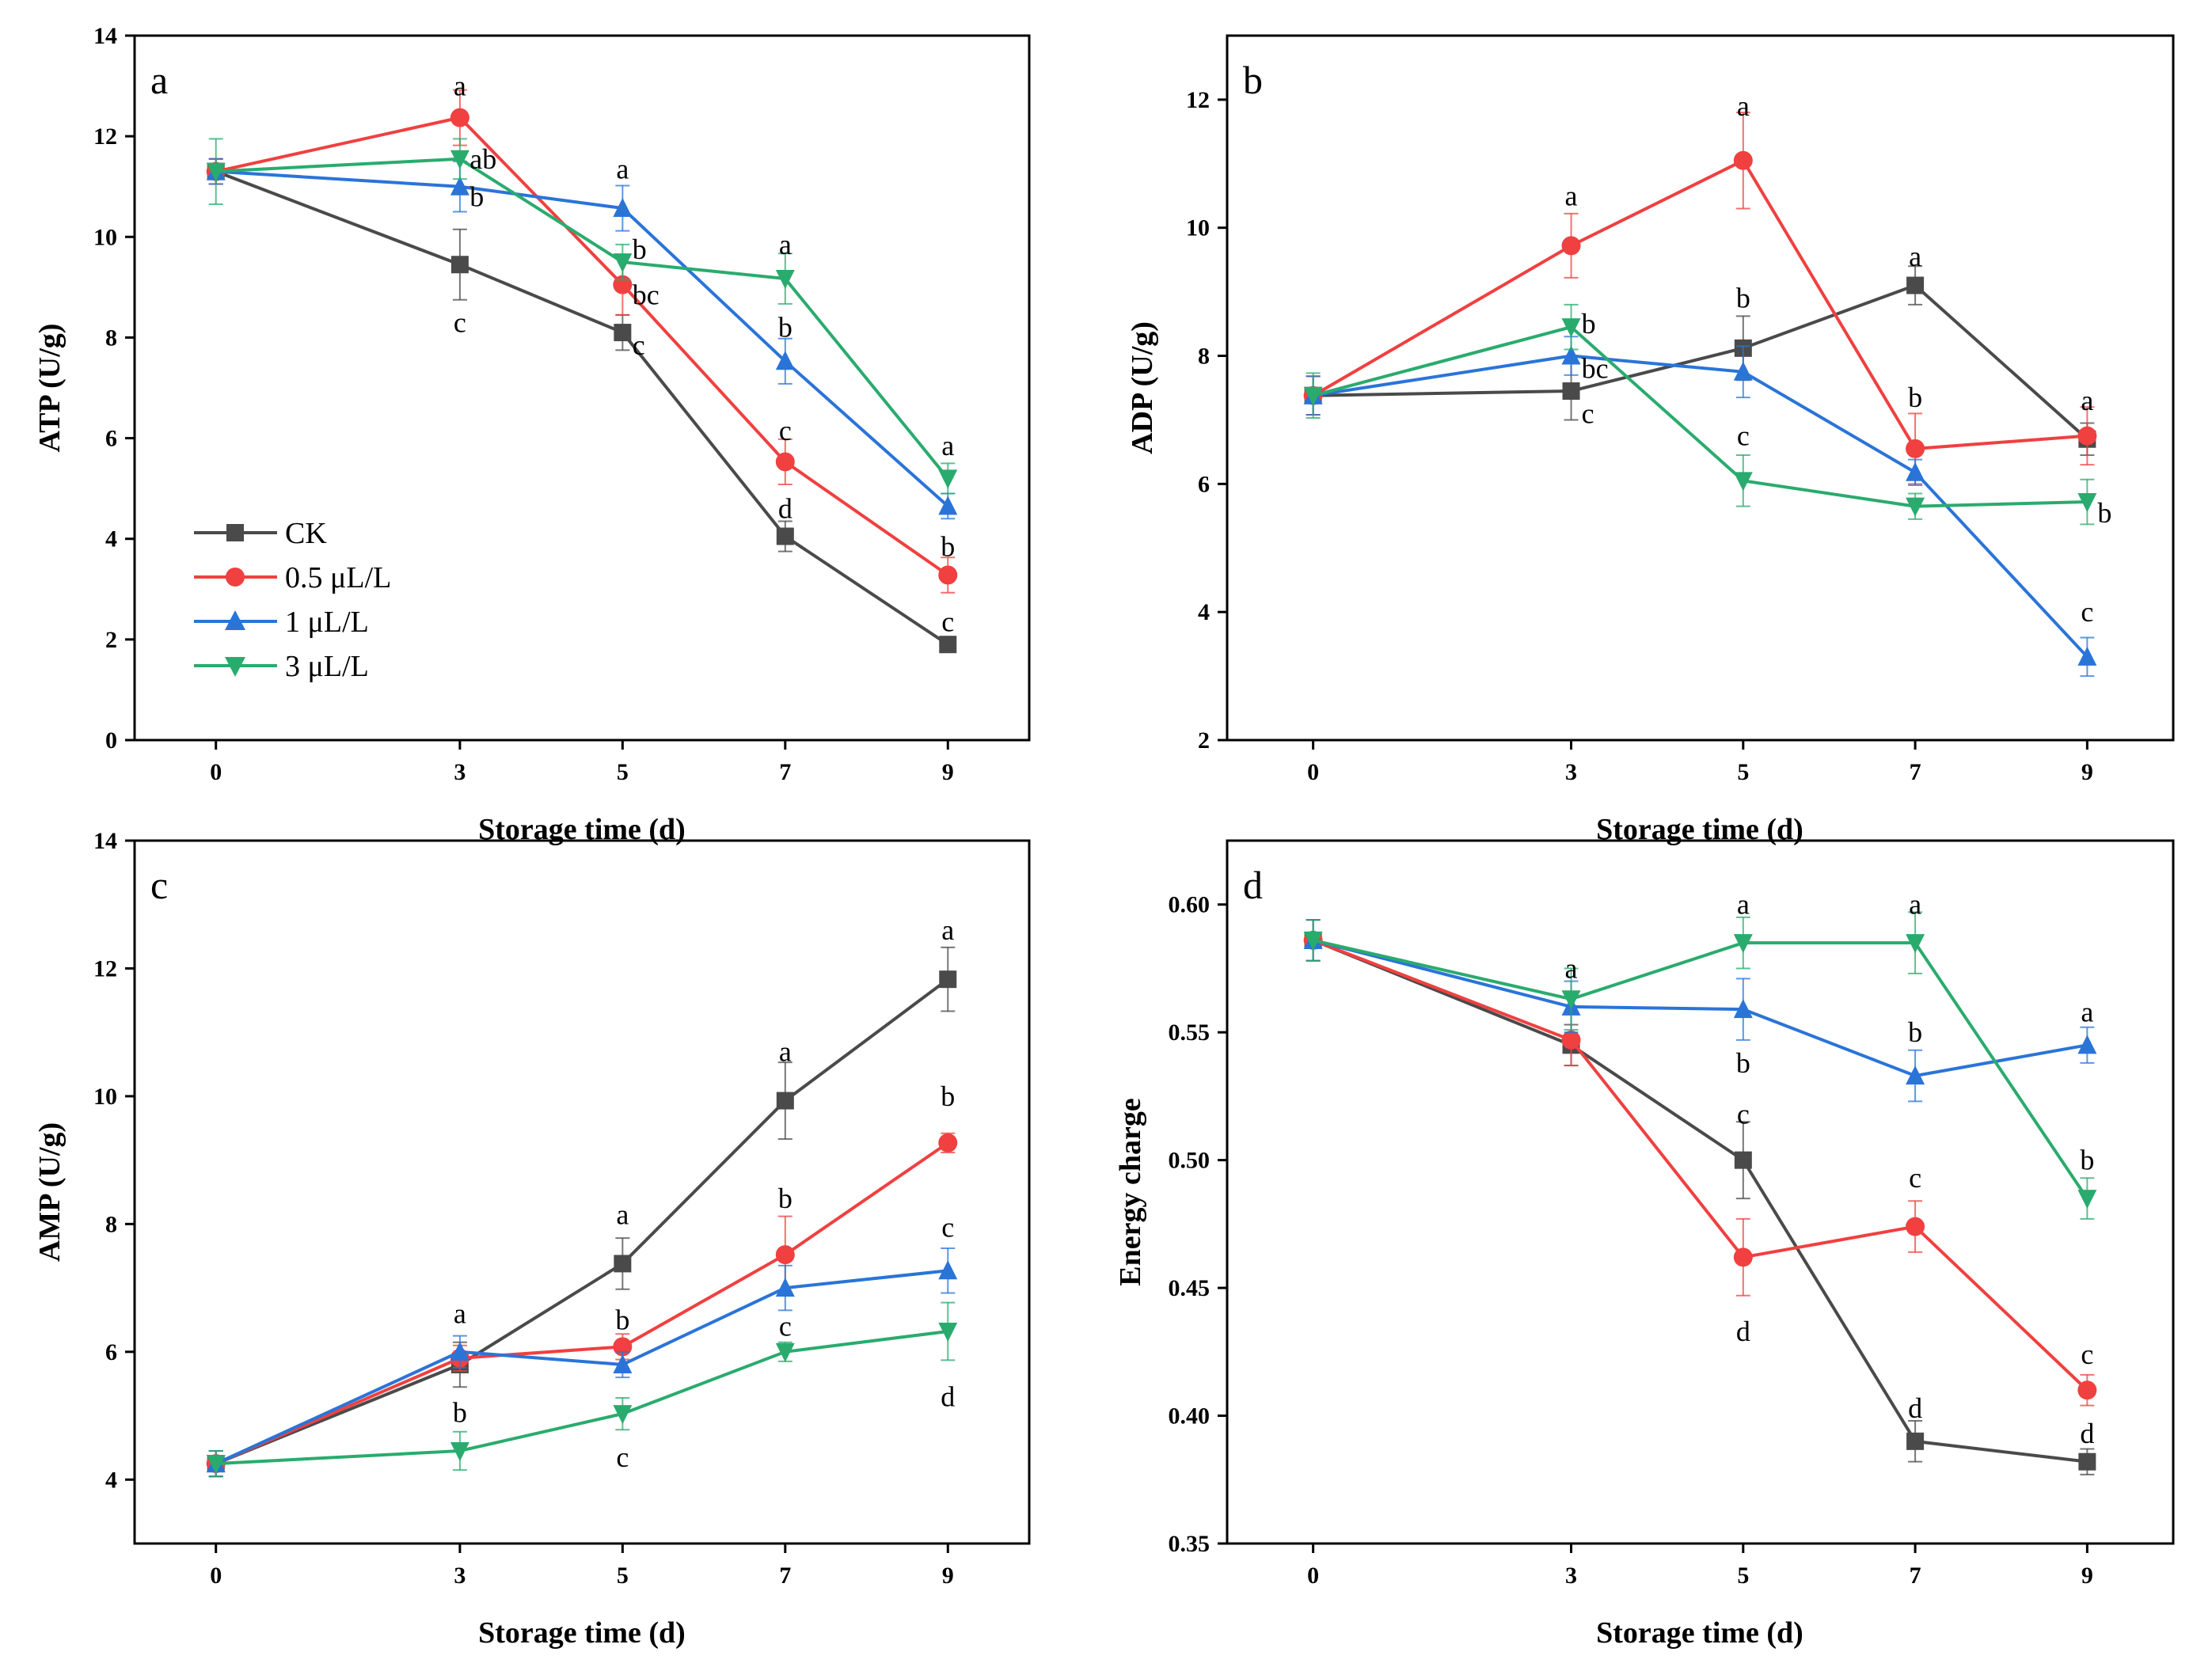  Describe the element at coordinates (1204, 740) in the screenshot. I see `panel-b-y-tick-label: 2` at that location.